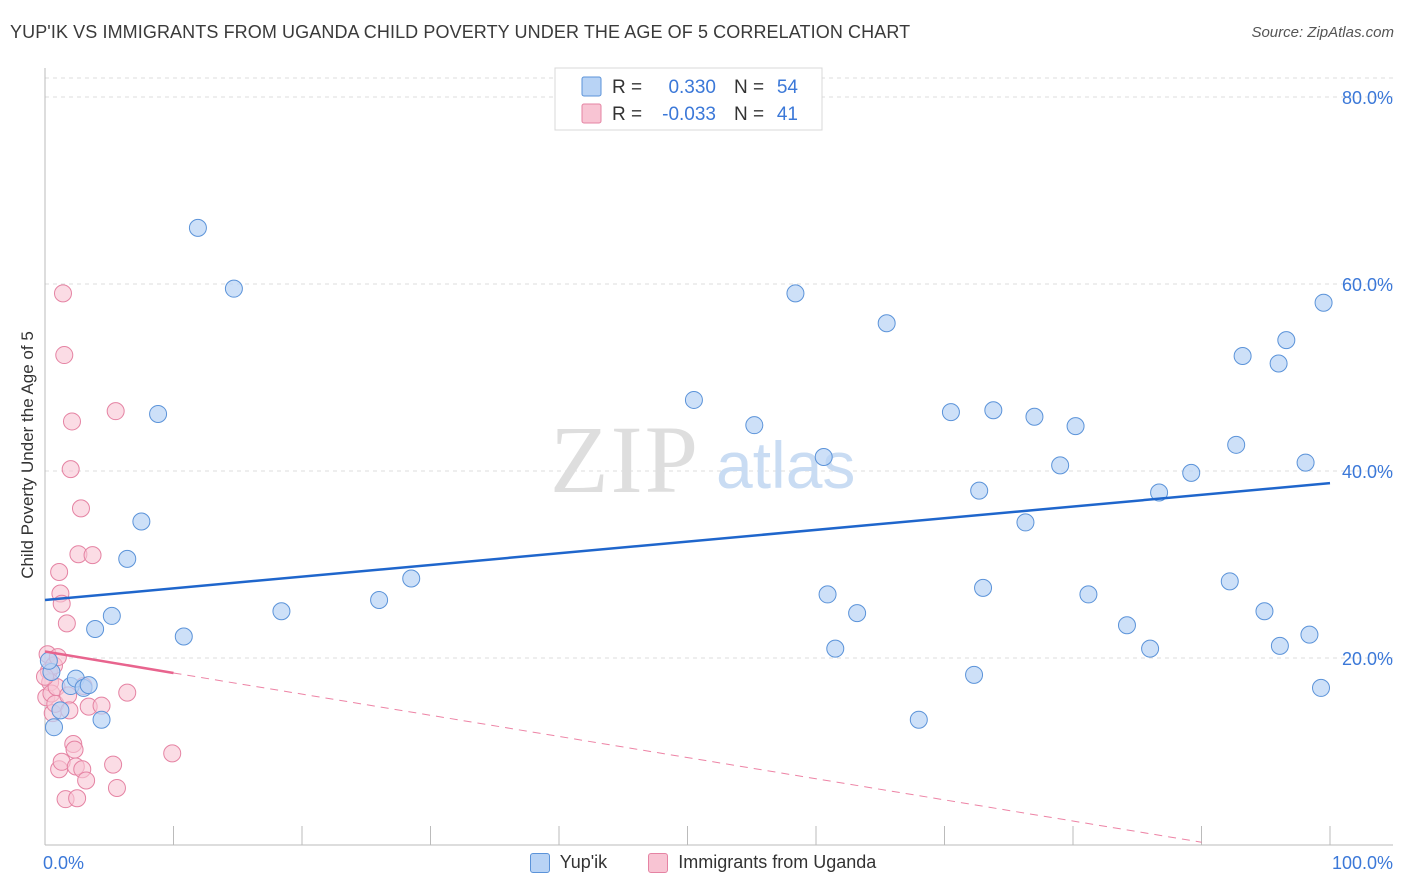  What do you see at coordinates (625, 459) in the screenshot?
I see `watermark-zip: ZIP` at bounding box center [625, 459].